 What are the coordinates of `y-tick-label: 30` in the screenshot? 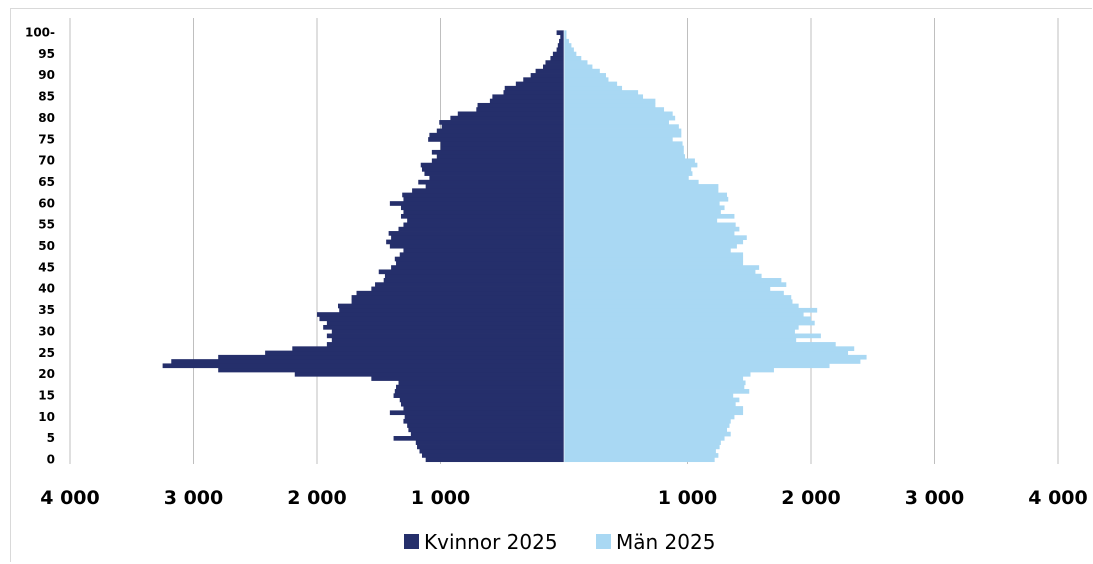 It's located at (46, 331).